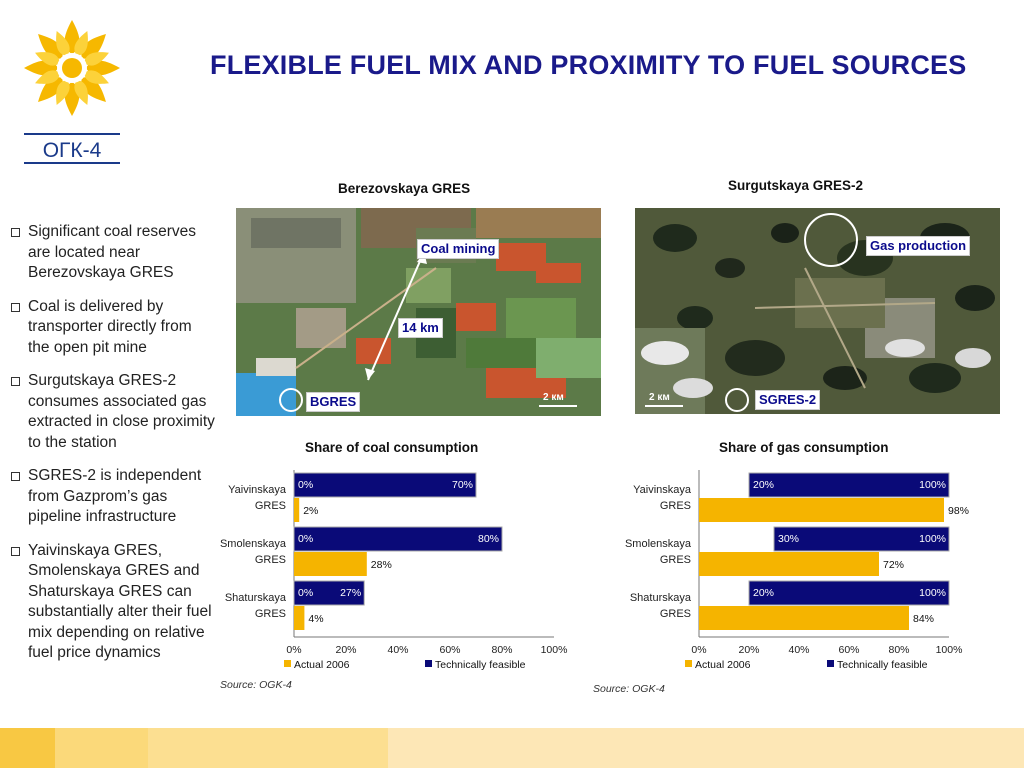 Image resolution: width=1024 pixels, height=768 pixels. Describe the element at coordinates (381, 565) in the screenshot. I see `bar-value-label: 28%` at that location.